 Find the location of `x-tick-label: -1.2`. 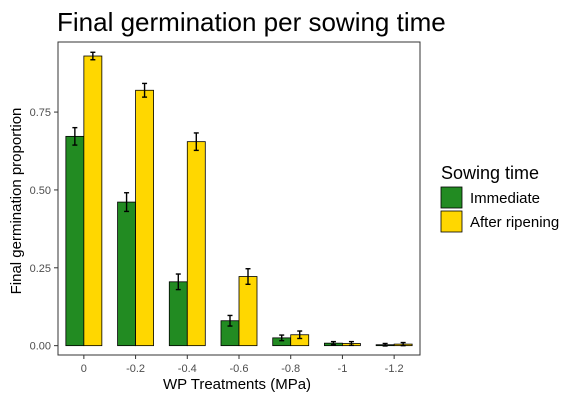

x-tick-label: -1.2 is located at coordinates (394, 369).